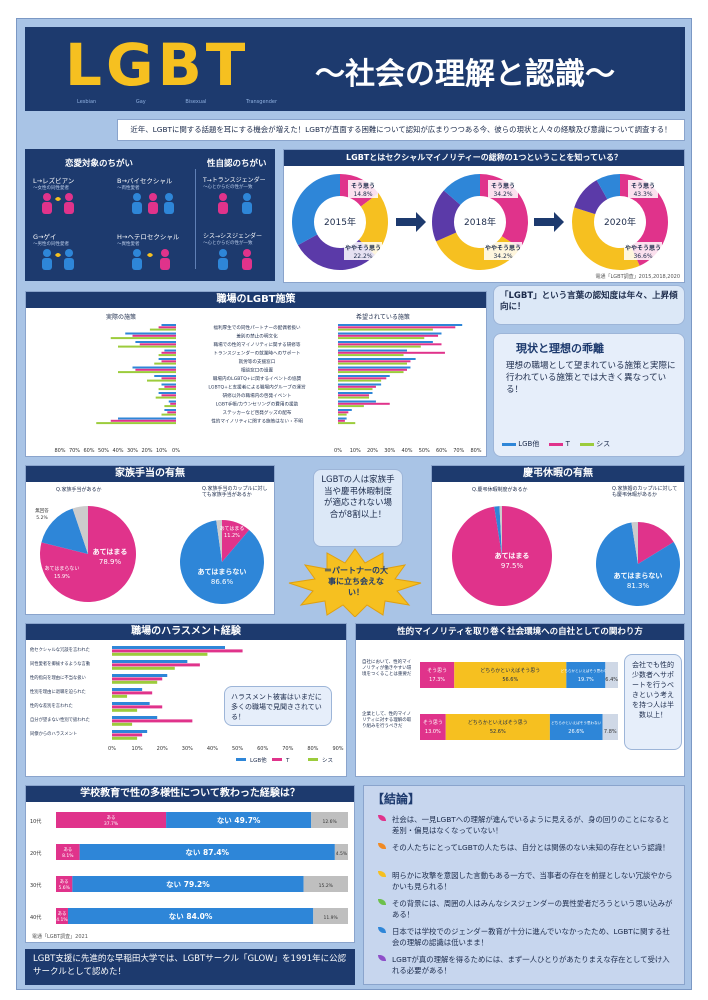  Describe the element at coordinates (58, 203) in the screenshot. I see `lesbian-icon` at that location.